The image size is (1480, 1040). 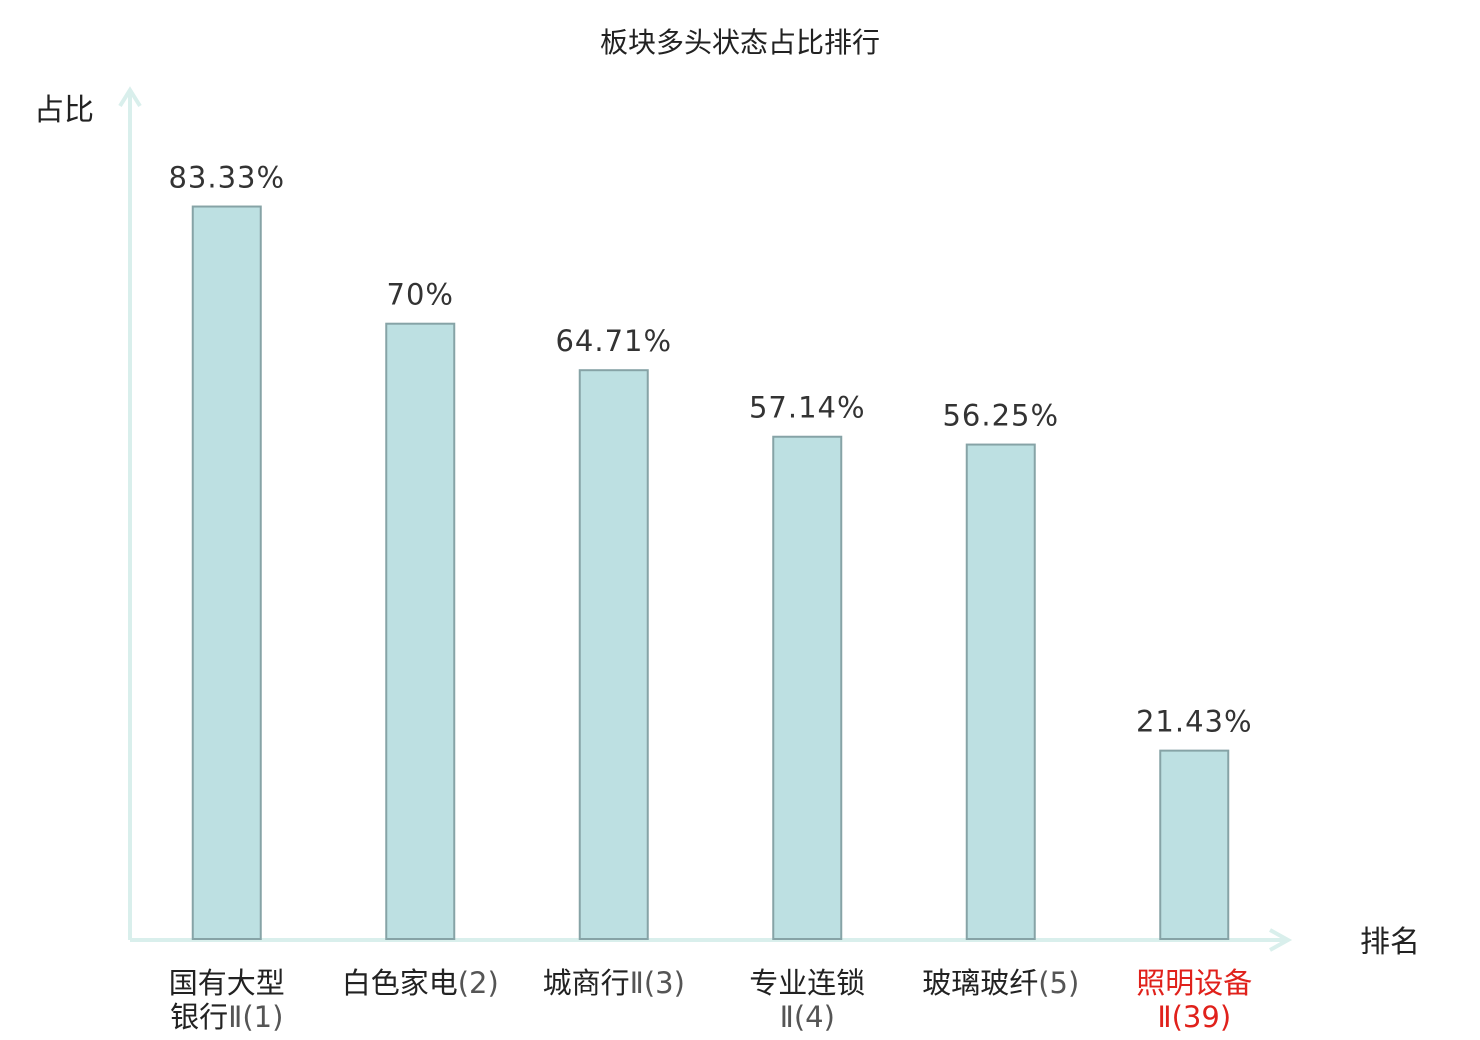 I want to click on value-label: 56.25%, so click(x=1000, y=416).